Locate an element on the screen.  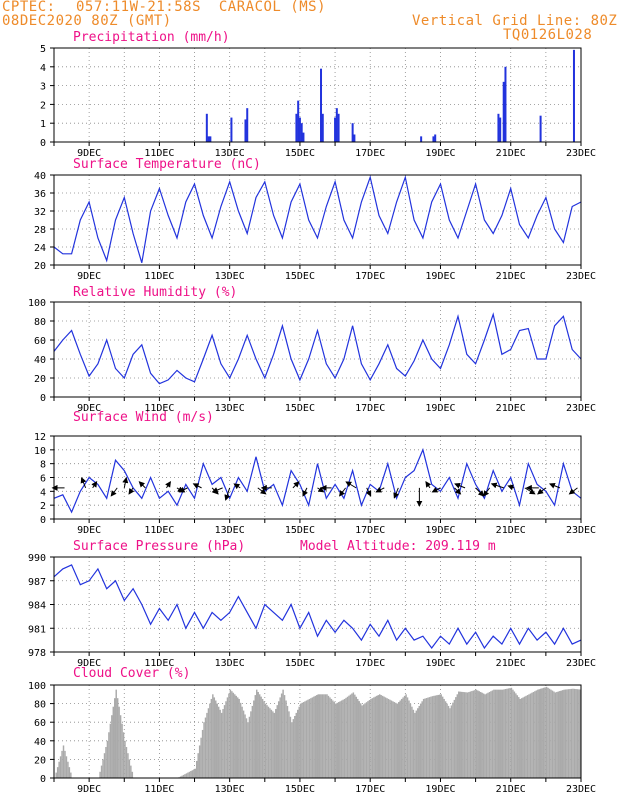
y-tick-label: 3 is located at coordinates (43, 87).